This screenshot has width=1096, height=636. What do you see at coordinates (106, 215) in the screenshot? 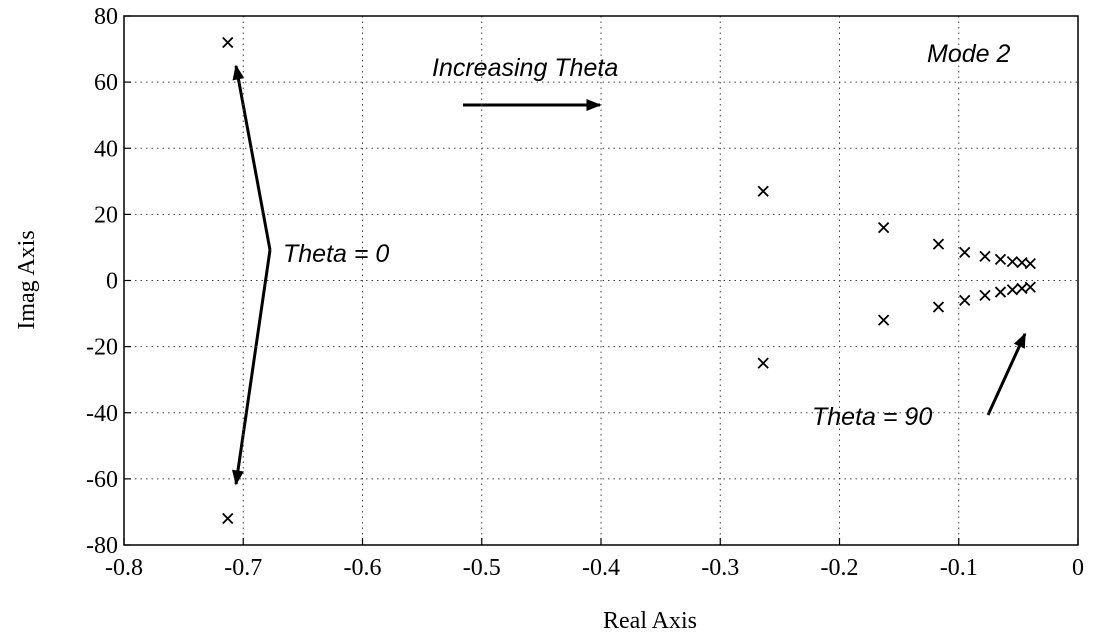
I see `y-tick-label: 20` at bounding box center [106, 215].